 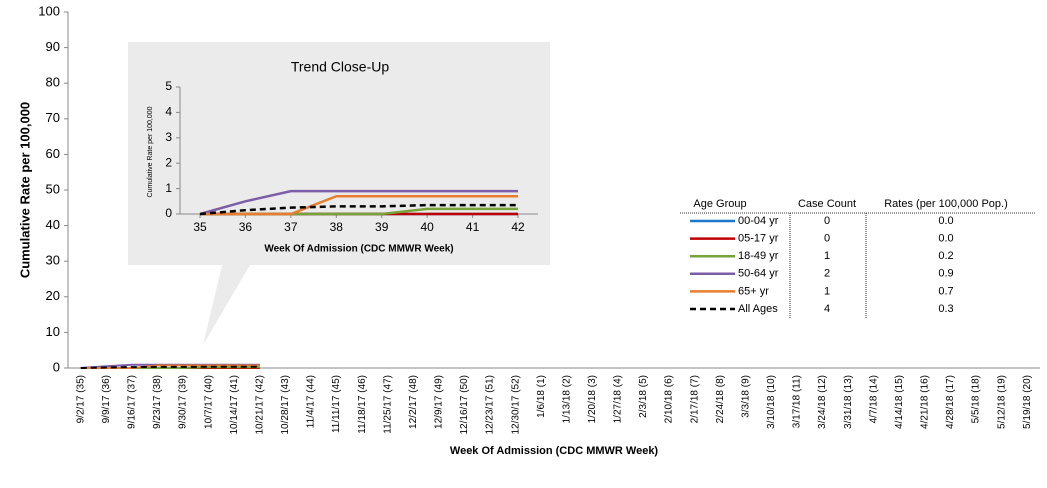 What do you see at coordinates (439, 402) in the screenshot?
I see `x-tick-label: 12/9/17 (49)` at bounding box center [439, 402].